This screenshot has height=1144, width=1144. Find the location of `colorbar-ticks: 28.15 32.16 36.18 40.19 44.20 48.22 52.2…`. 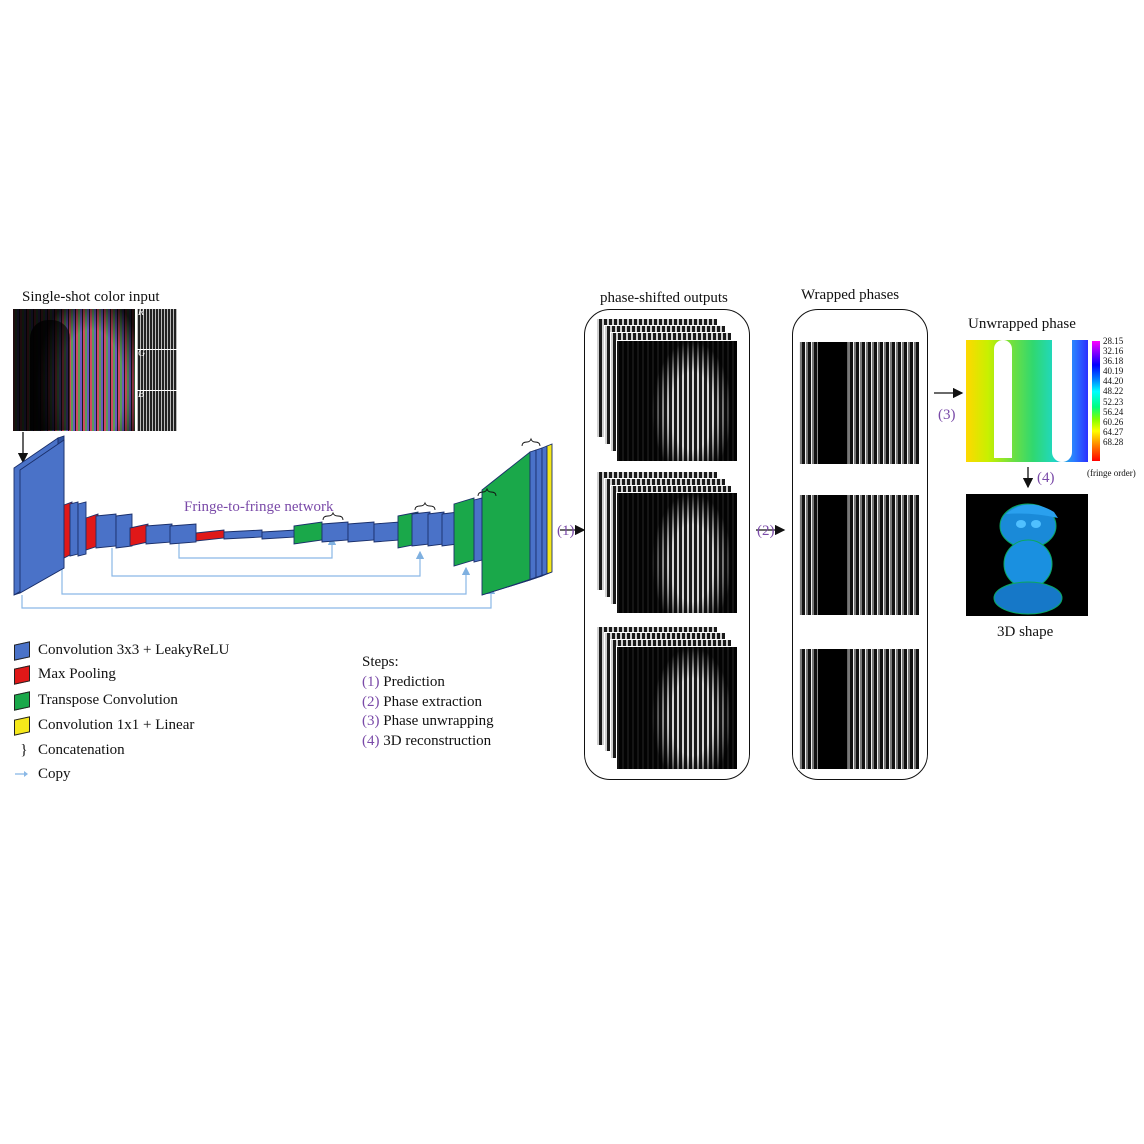

colorbar-ticks: 28.15 32.16 36.18 40.19 44.20 48.22 52.2… is located at coordinates (1113, 391).